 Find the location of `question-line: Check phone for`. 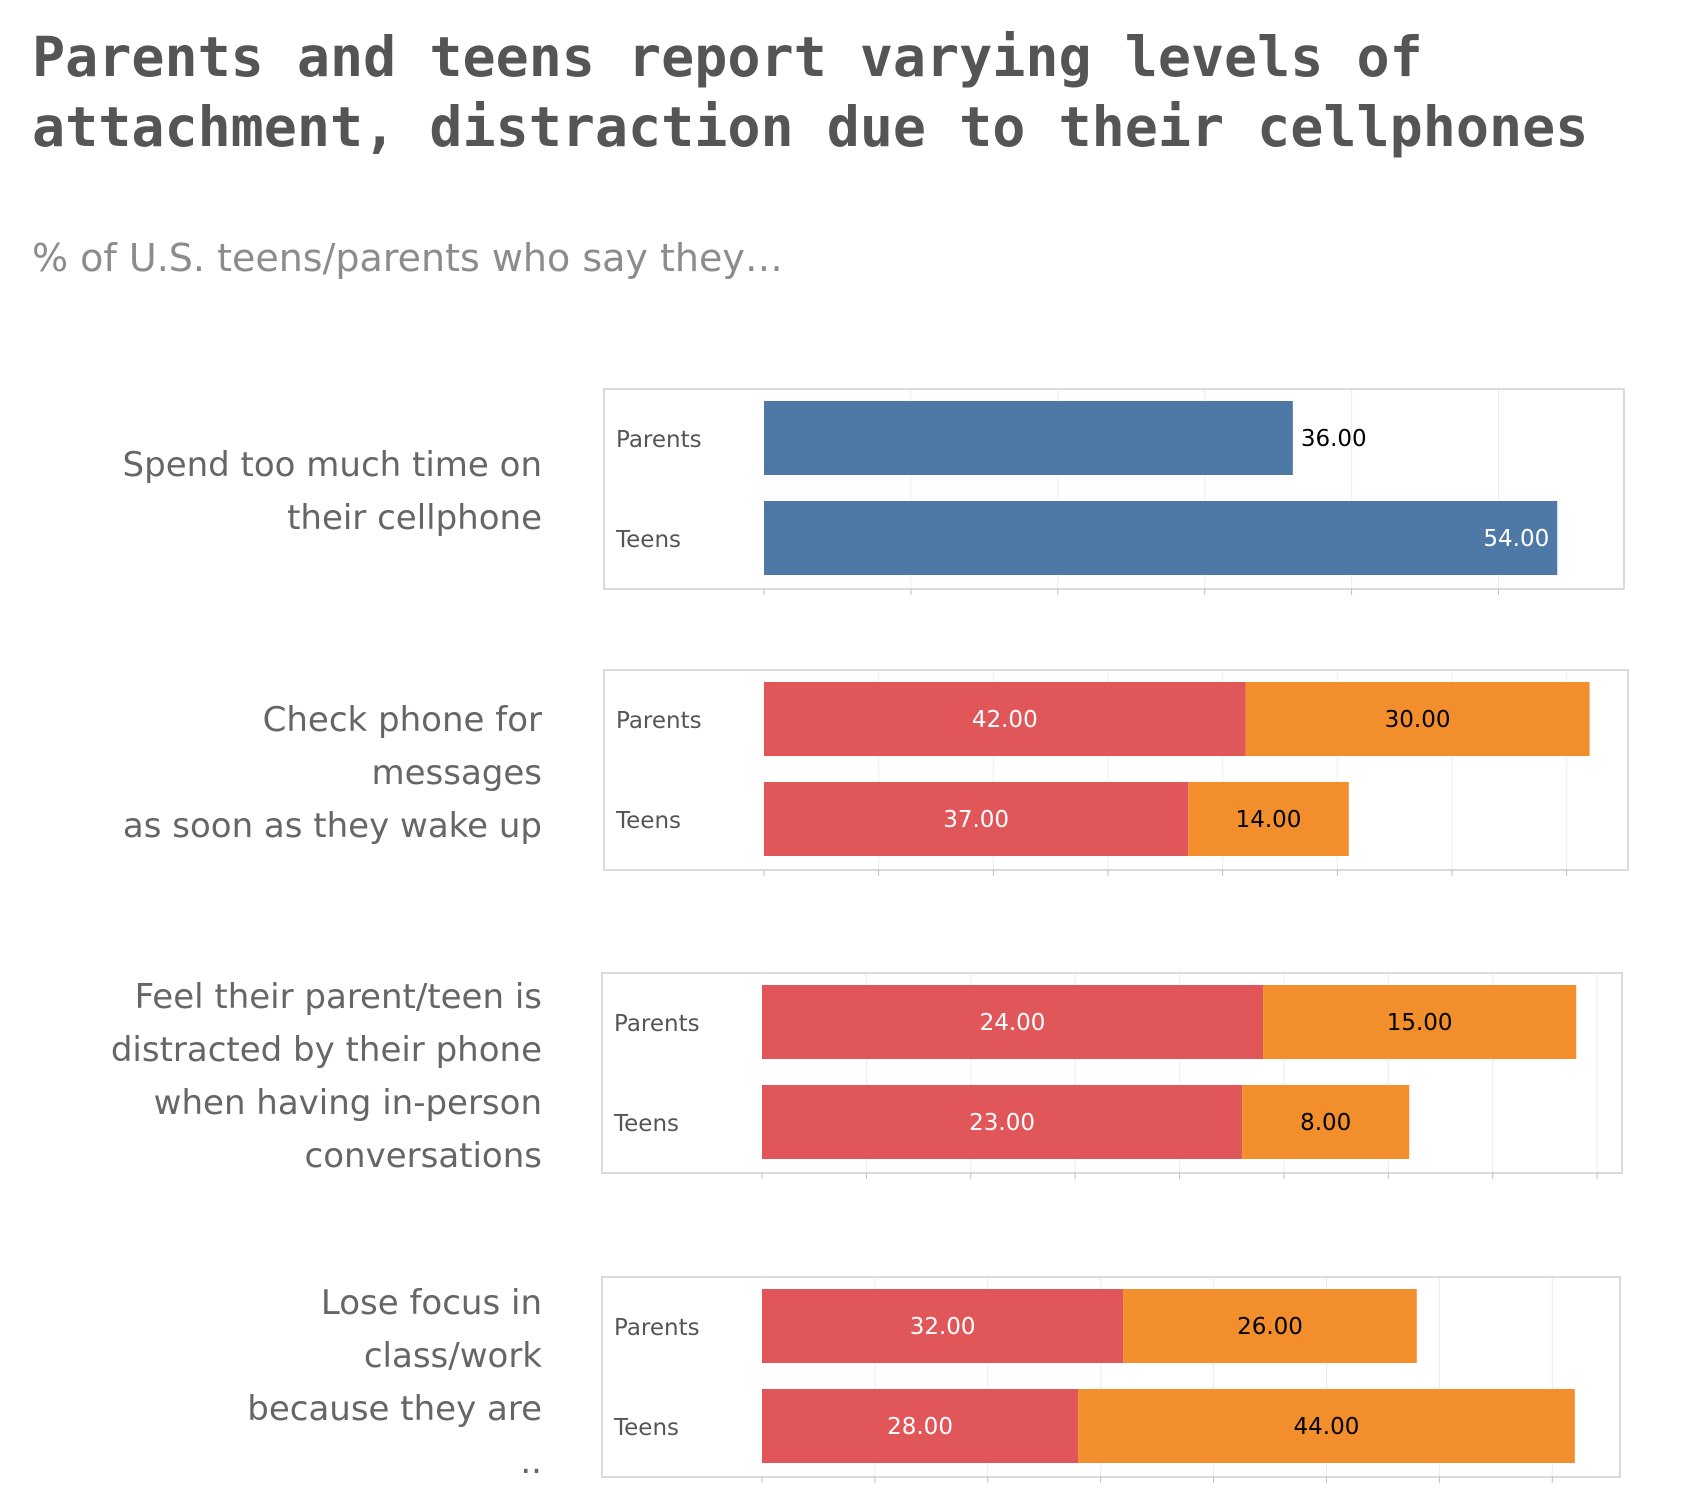

question-line: Check phone for is located at coordinates (402, 720).